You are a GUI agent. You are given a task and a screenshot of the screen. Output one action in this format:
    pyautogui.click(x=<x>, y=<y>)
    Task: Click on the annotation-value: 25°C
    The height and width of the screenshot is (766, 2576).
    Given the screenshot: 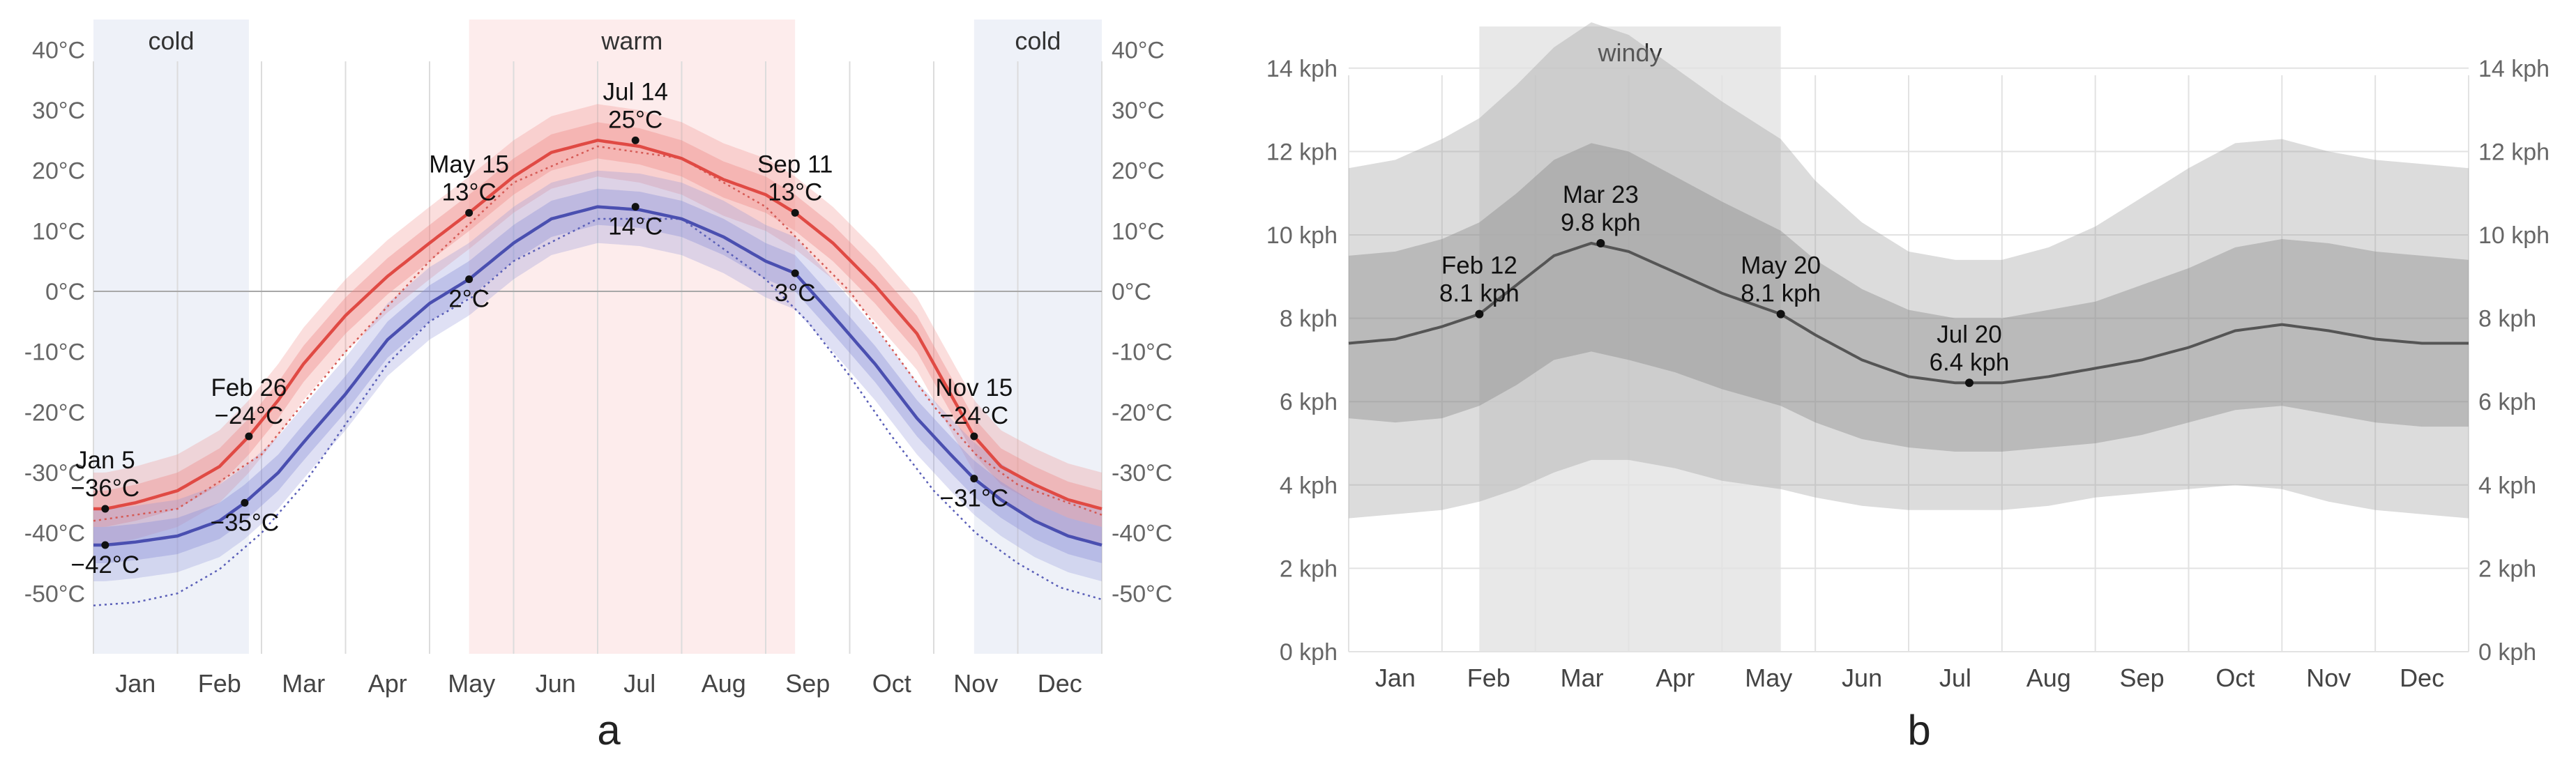 What is the action you would take?
    pyautogui.click(x=635, y=120)
    